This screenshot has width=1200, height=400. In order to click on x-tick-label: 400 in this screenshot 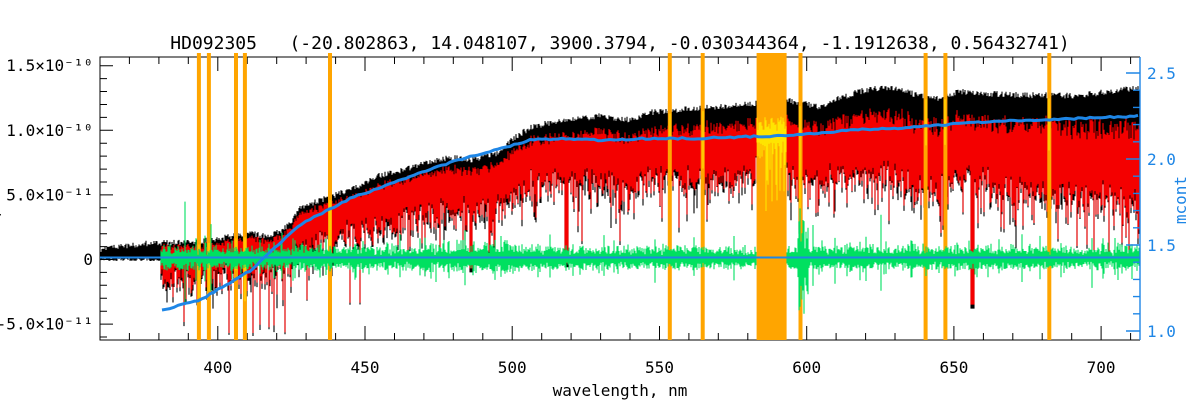, I will do `click(217, 367)`.